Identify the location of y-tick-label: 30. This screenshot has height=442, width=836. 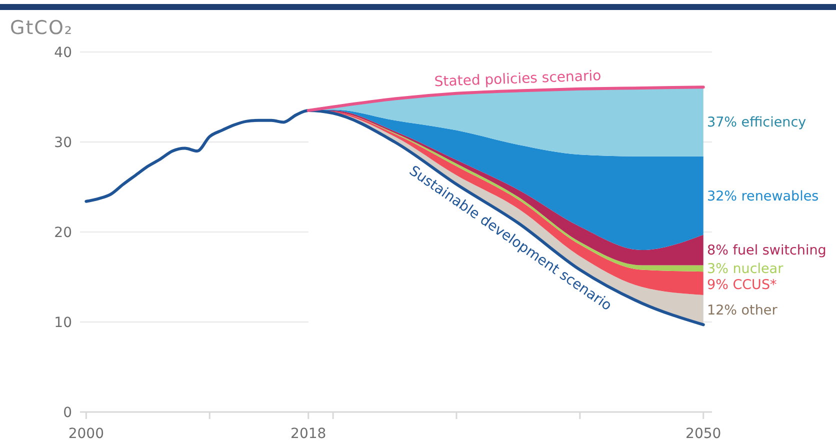
(63, 142).